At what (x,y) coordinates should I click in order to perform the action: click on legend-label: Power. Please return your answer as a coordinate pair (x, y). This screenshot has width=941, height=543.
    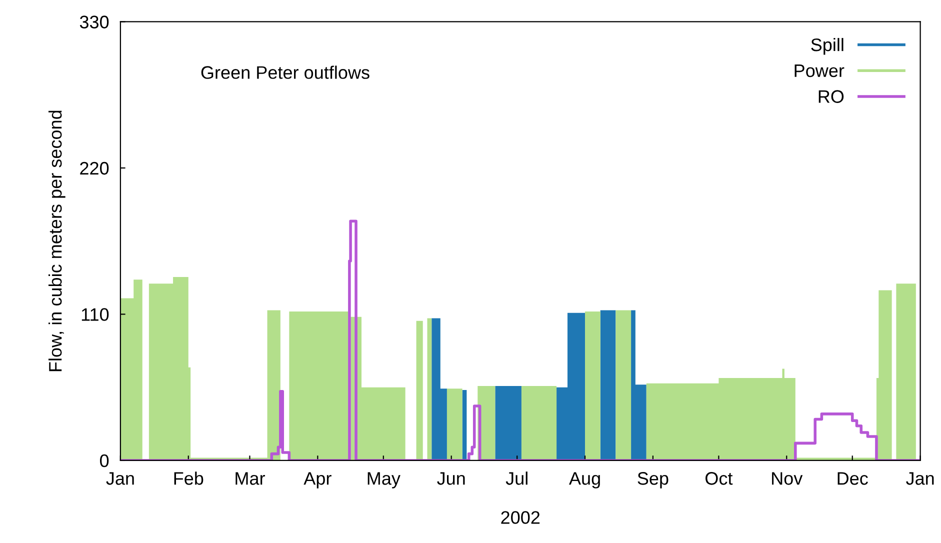
    Looking at the image, I should click on (819, 71).